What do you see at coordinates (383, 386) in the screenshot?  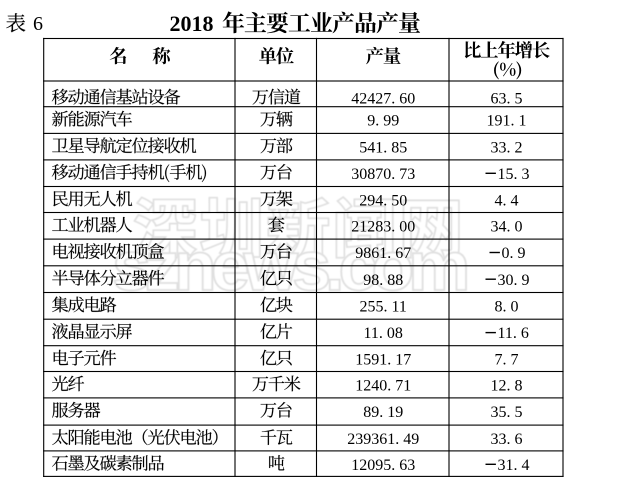 I see `svg-text: 1240. 71` at bounding box center [383, 386].